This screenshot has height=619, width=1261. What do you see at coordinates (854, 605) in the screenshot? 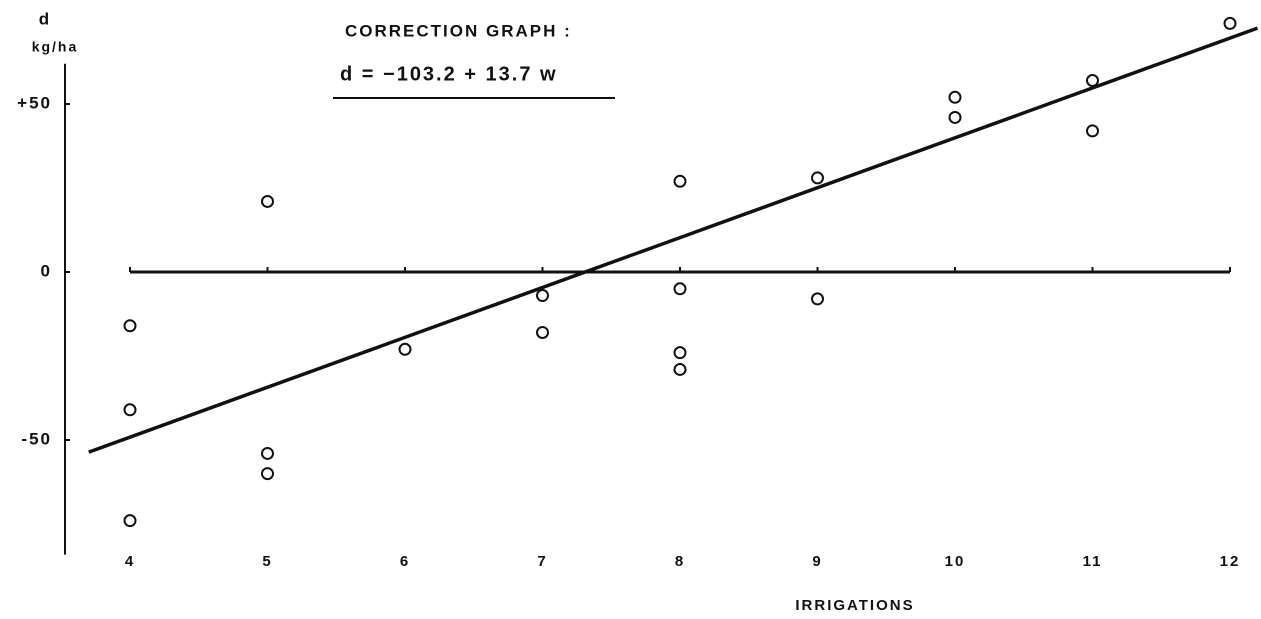
I see `x-axis-label: IRRIGATIONS` at bounding box center [854, 605].